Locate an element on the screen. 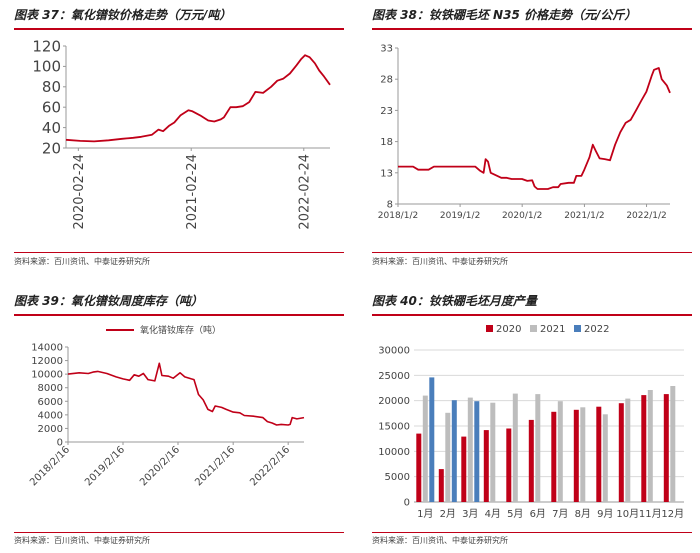 The image size is (700, 553). x-tick-label: 9月 is located at coordinates (605, 514).